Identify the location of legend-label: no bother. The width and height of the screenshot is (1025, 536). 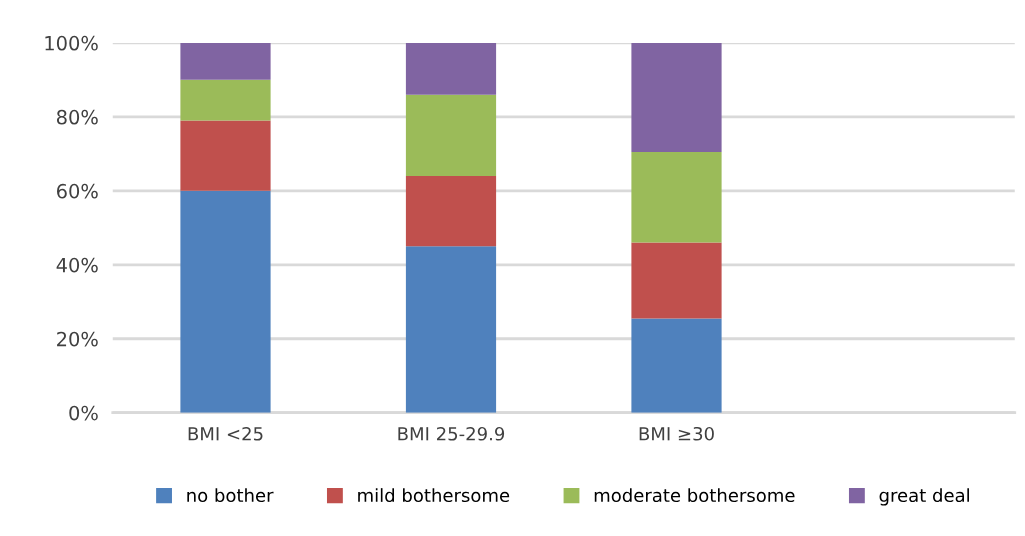
(230, 495).